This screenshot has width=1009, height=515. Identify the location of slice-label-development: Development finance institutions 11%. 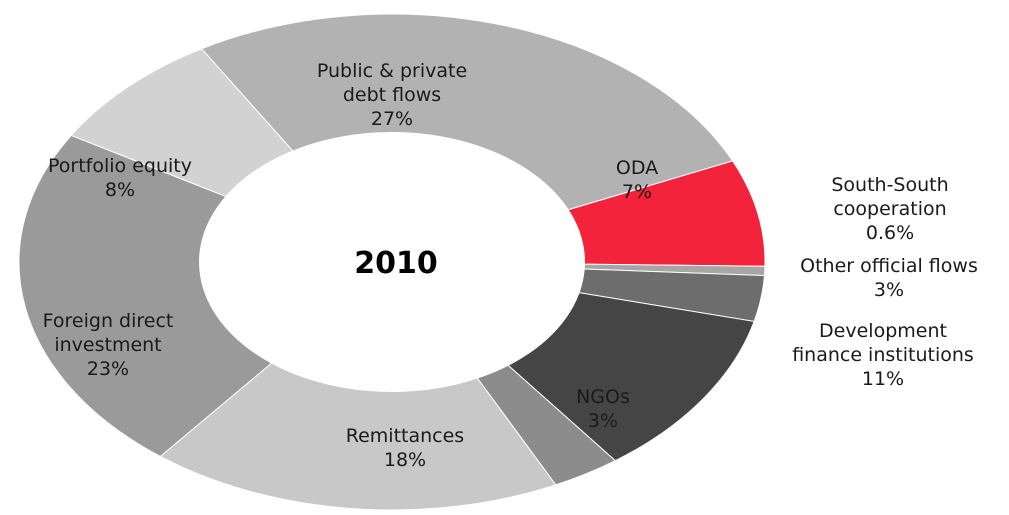
(883, 355).